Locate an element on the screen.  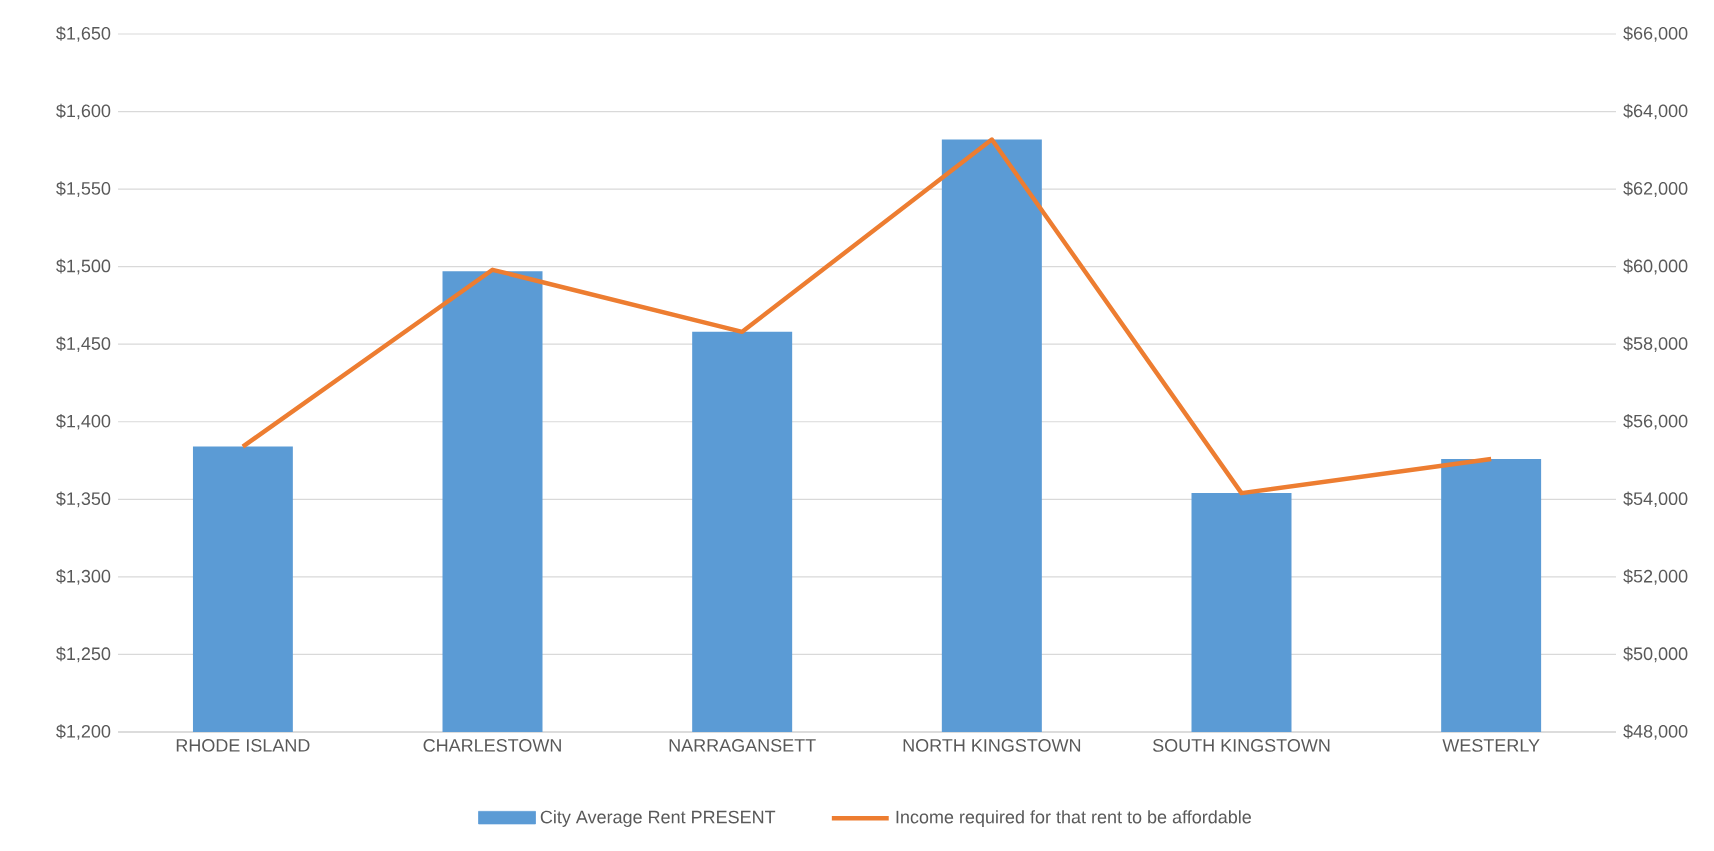
y-tick-label: $1,250 is located at coordinates (83, 654).